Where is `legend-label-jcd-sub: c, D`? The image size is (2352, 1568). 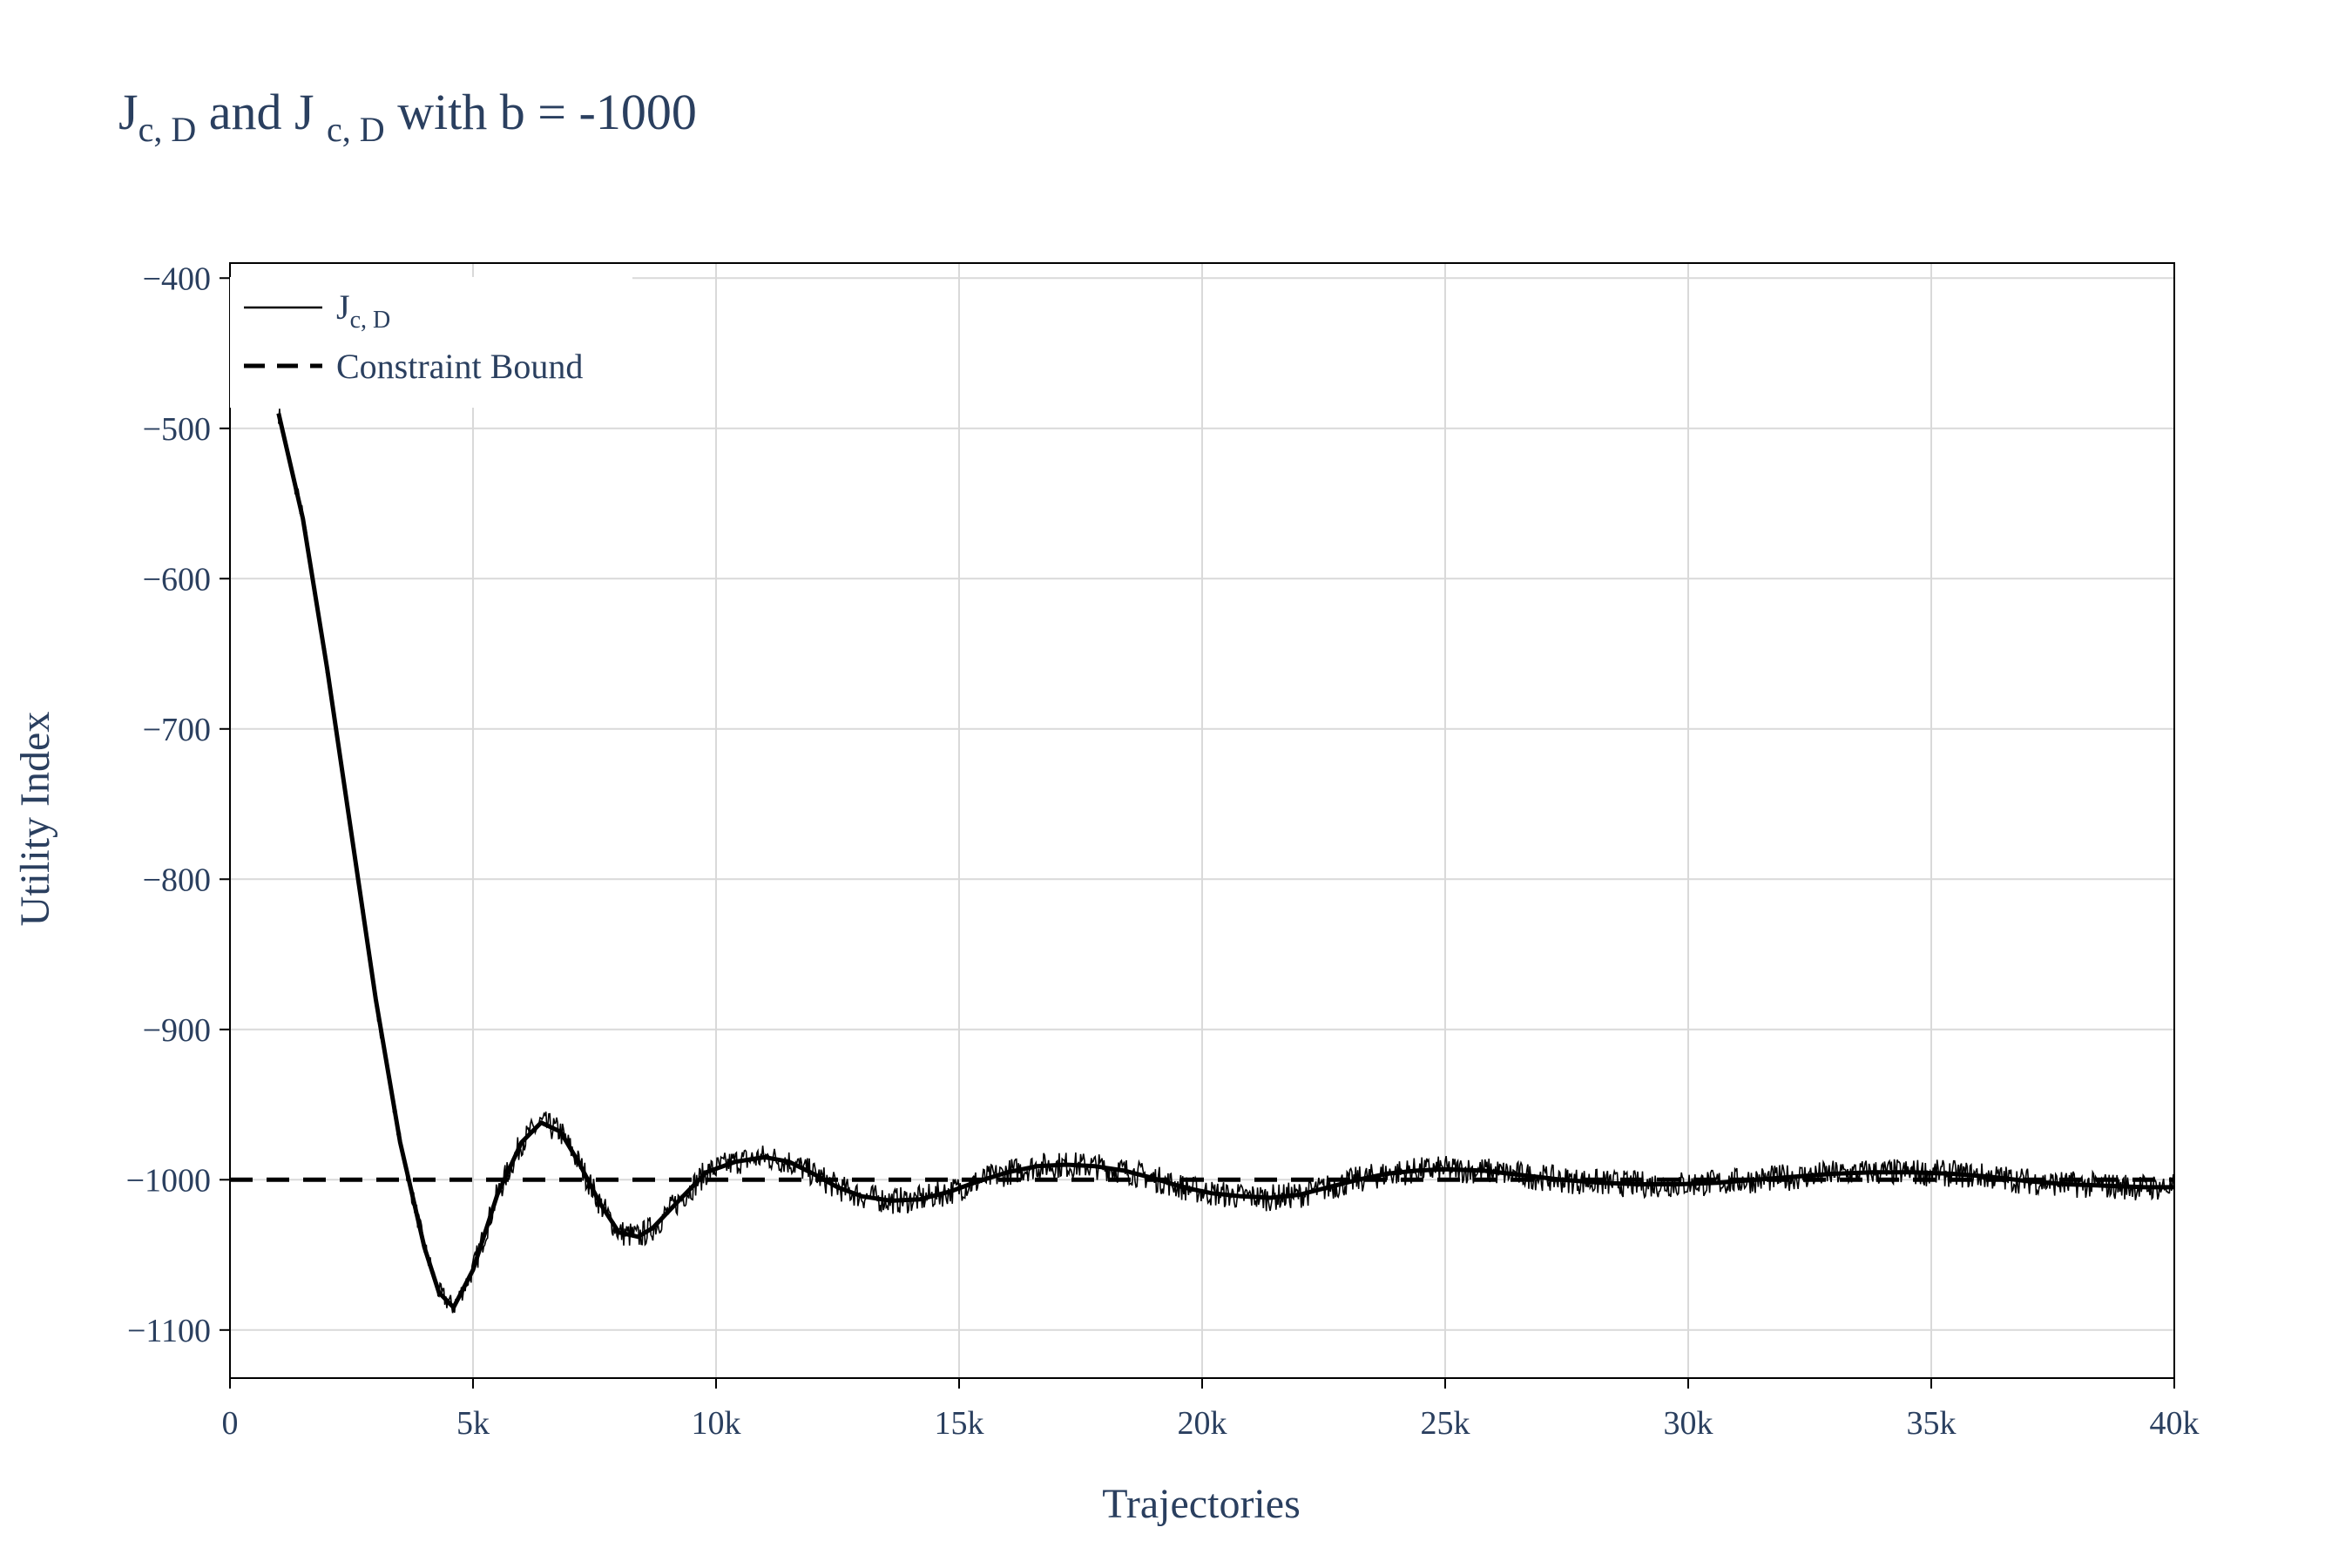
legend-label-jcd-sub: c, D is located at coordinates (370, 320).